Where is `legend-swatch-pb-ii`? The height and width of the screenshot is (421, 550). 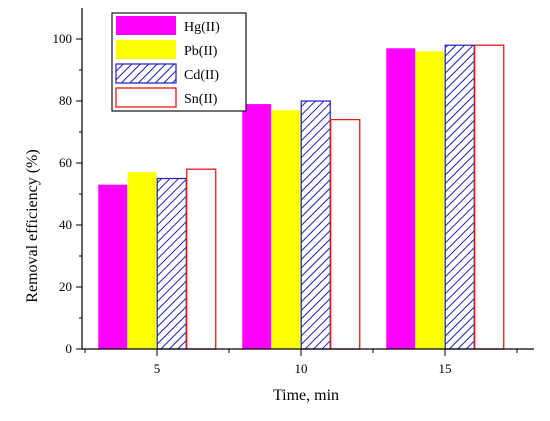 legend-swatch-pb-ii is located at coordinates (146, 49).